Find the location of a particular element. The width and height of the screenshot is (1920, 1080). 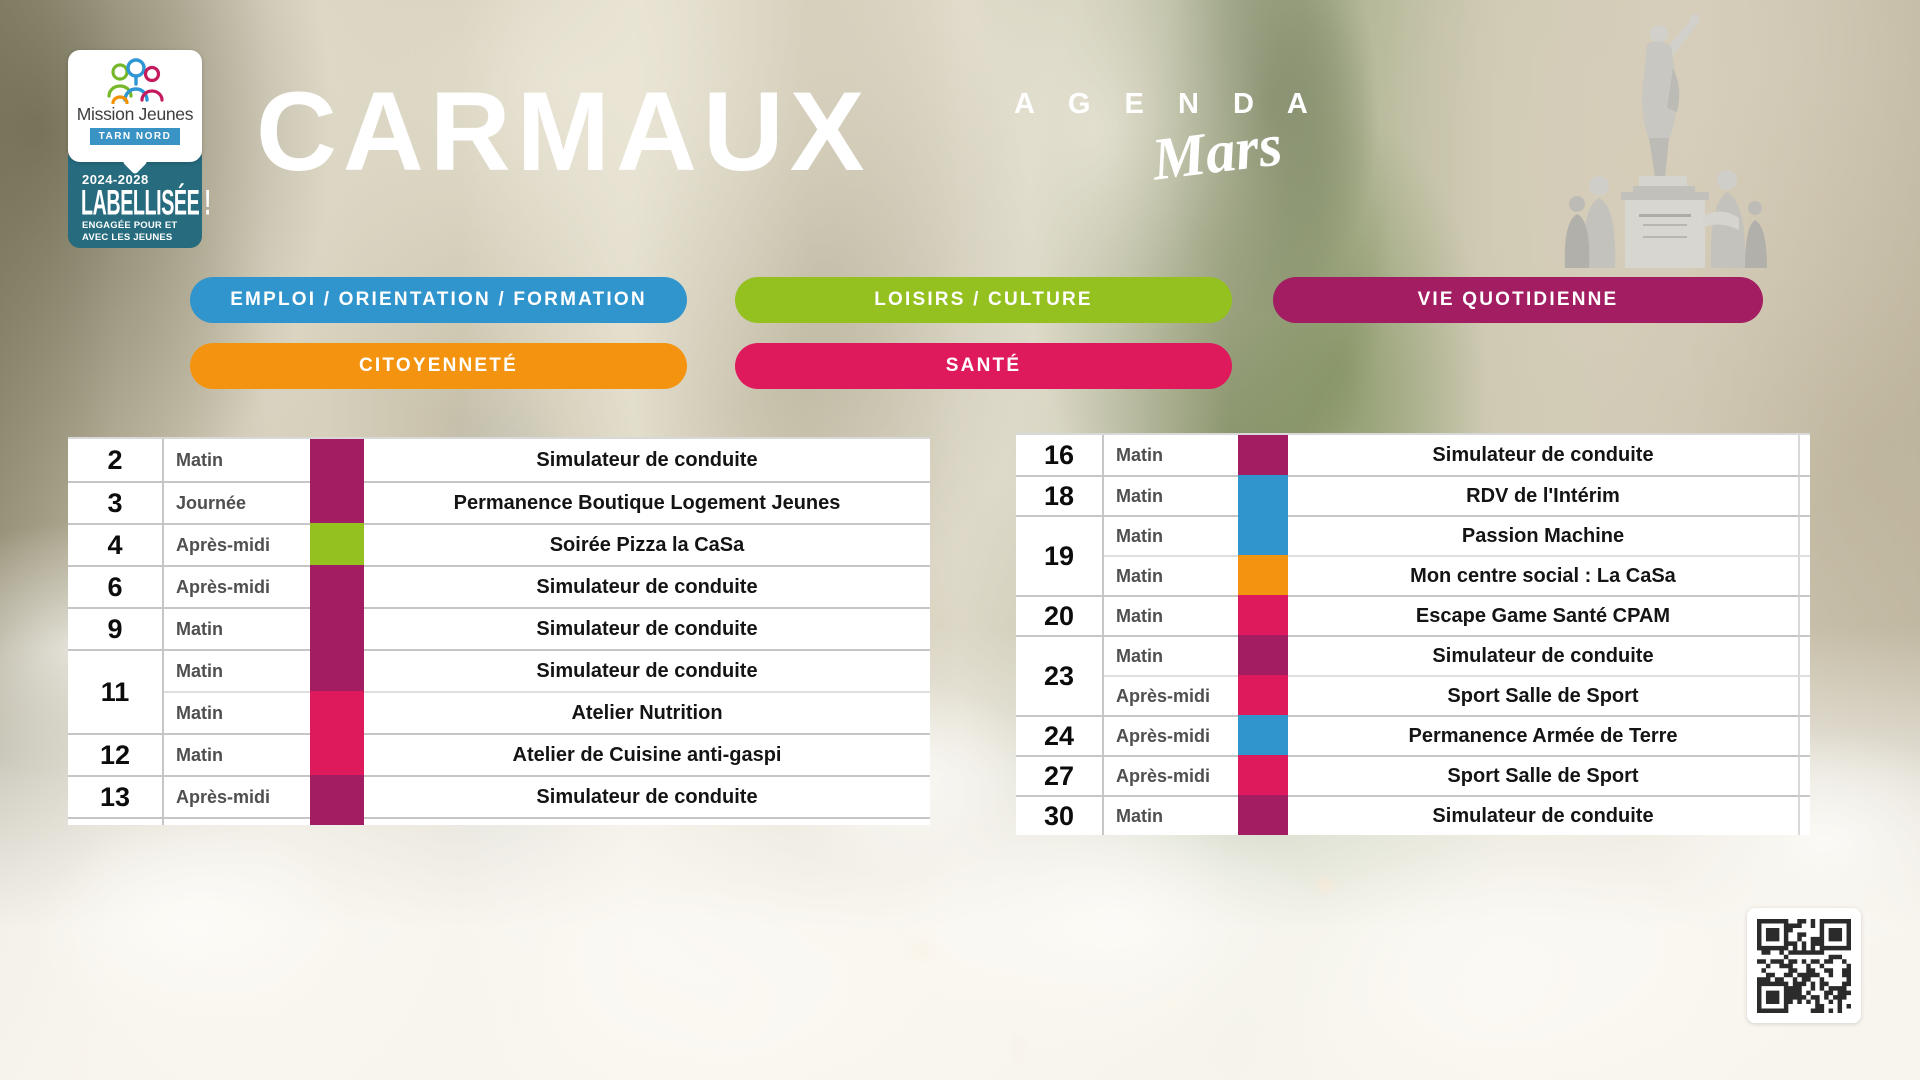

logo-subtitle: ENGAGÉE POUR ET AVEC LES JEUNES is located at coordinates (130, 231).